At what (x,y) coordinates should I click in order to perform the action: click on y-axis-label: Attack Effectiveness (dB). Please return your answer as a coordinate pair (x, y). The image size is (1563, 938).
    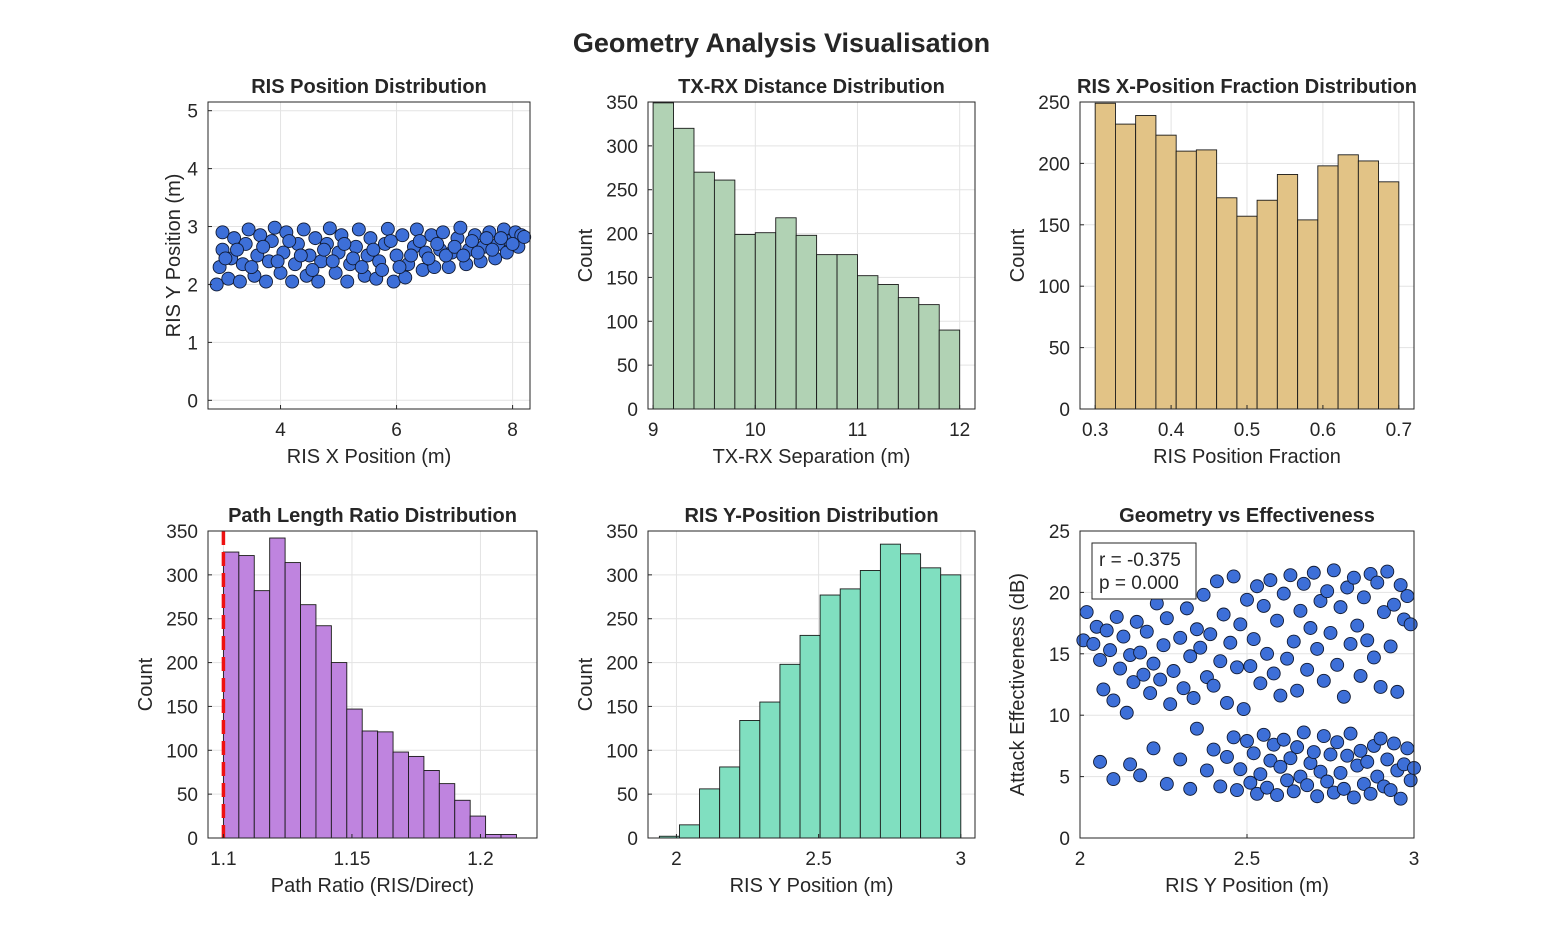
    Looking at the image, I should click on (1018, 684).